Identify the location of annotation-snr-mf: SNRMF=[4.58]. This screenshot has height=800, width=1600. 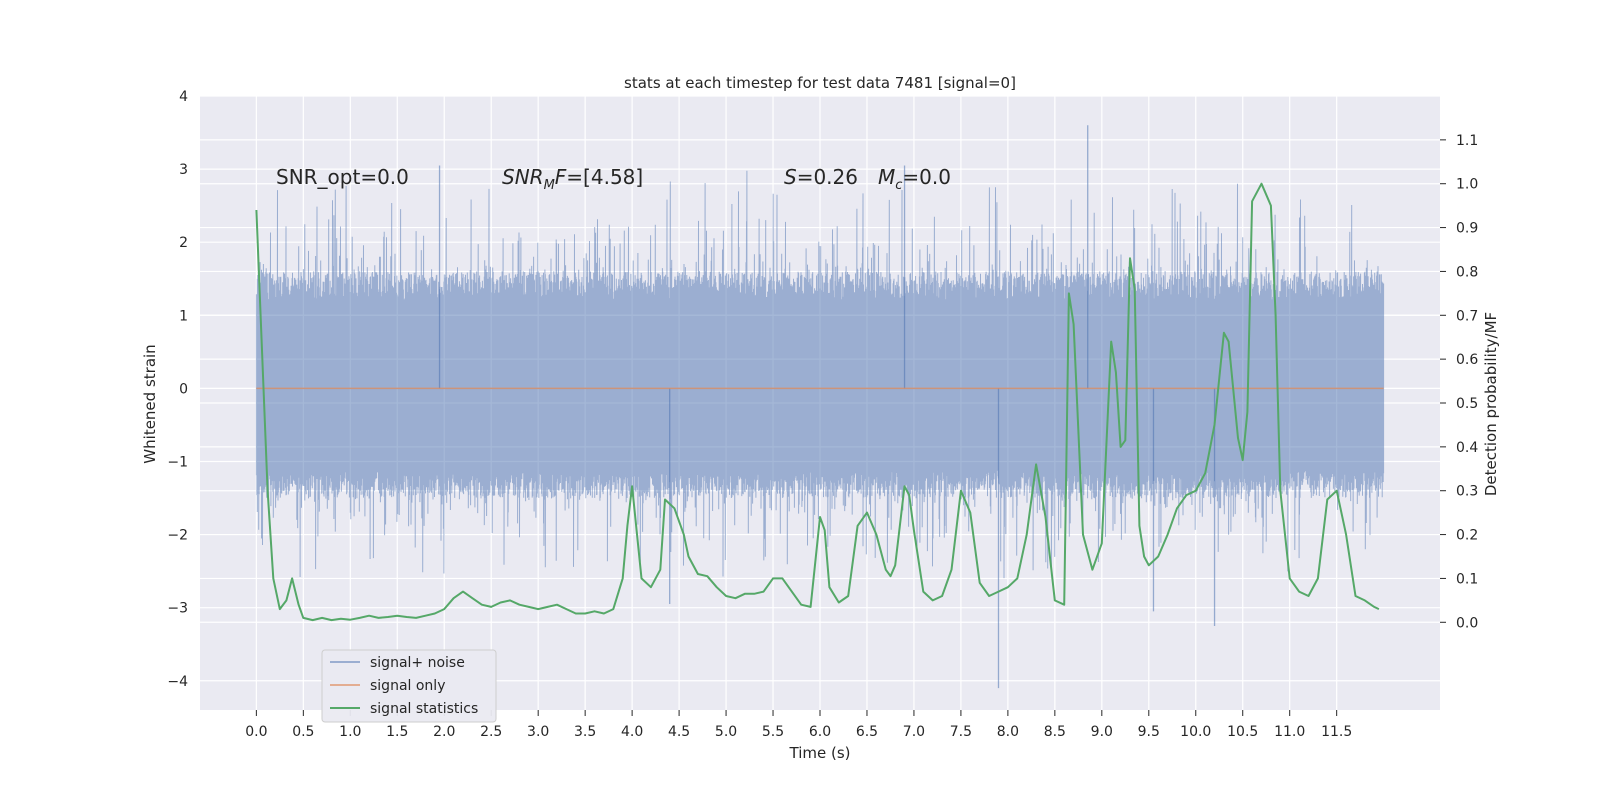
(572, 179).